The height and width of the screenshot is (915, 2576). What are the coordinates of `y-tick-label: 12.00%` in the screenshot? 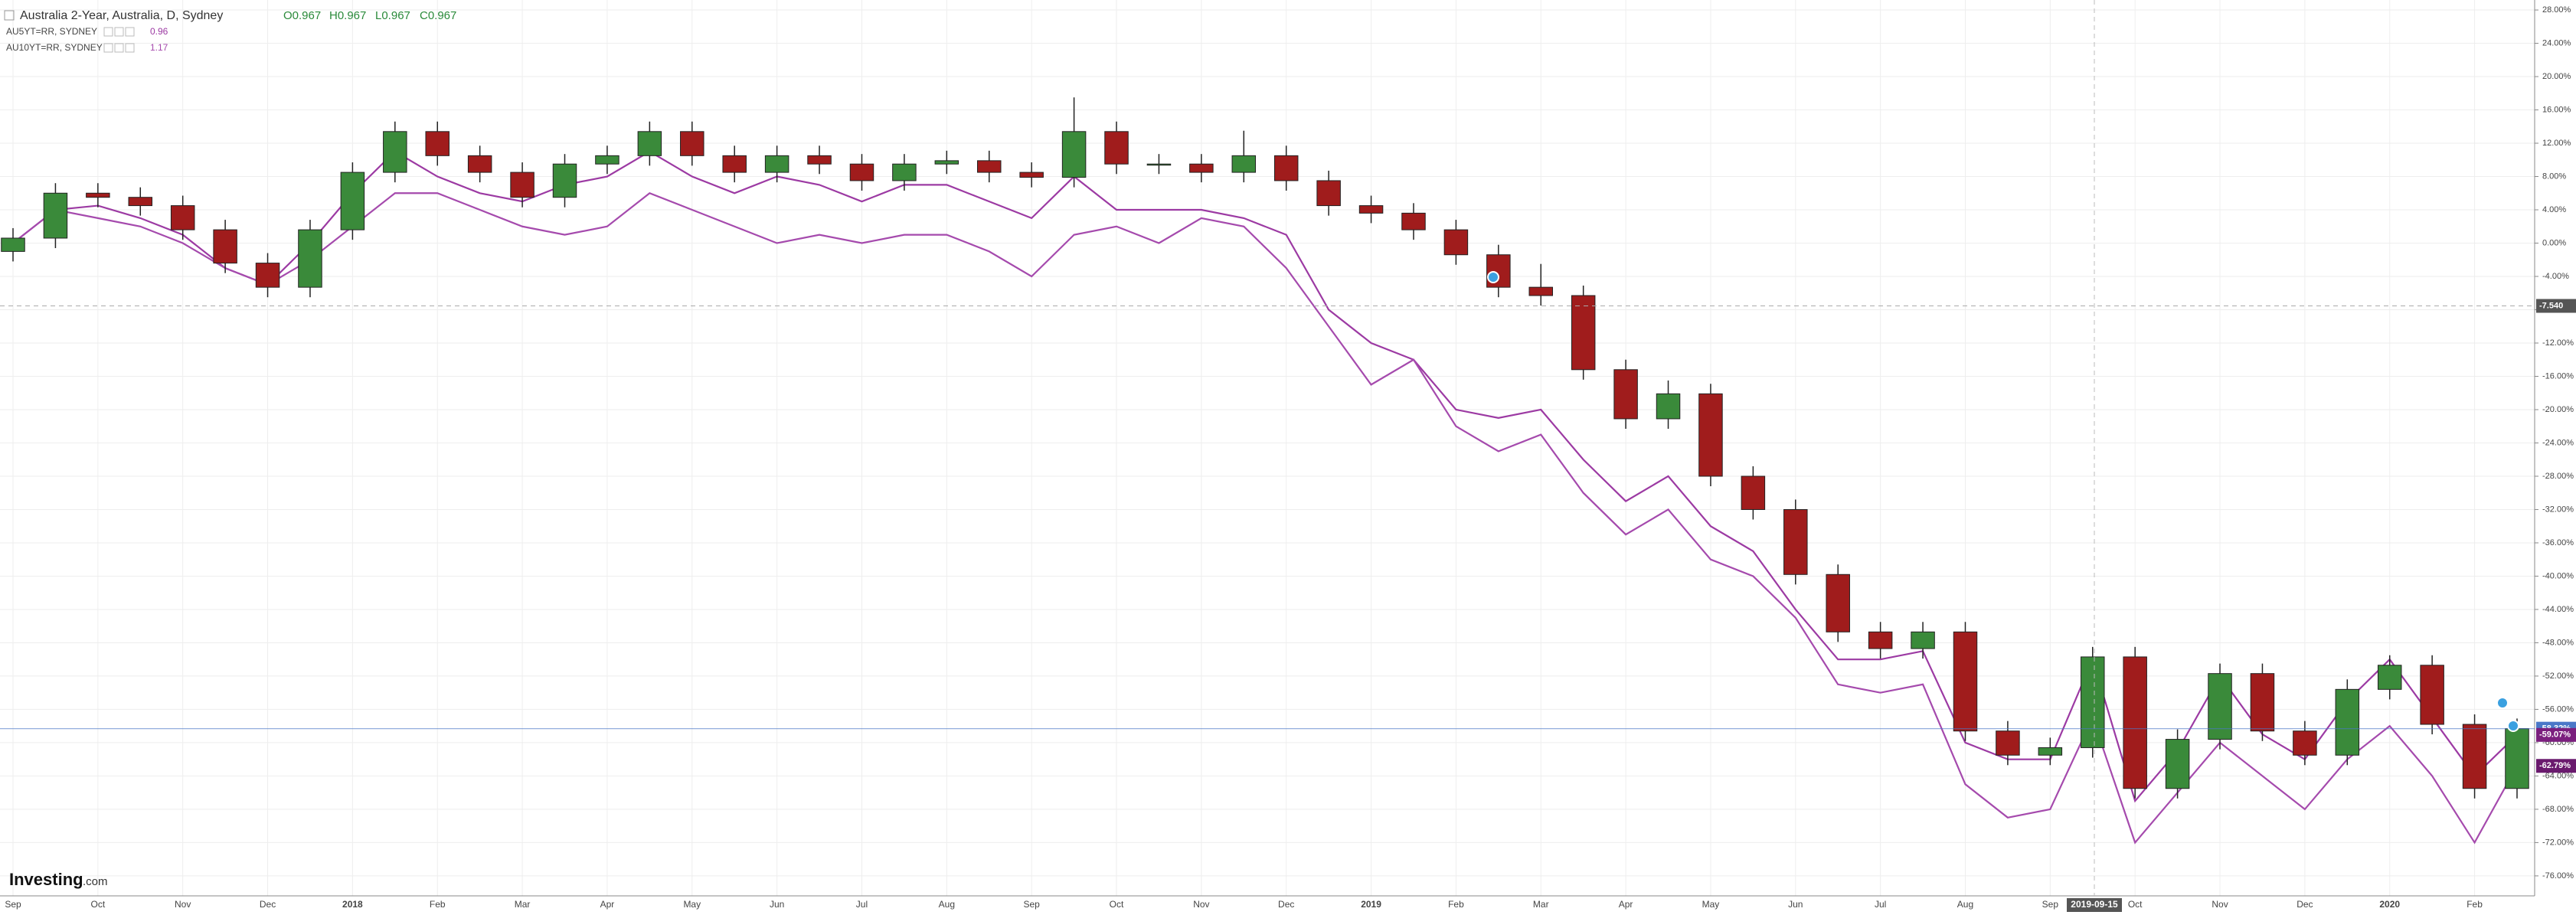 It's located at (2556, 143).